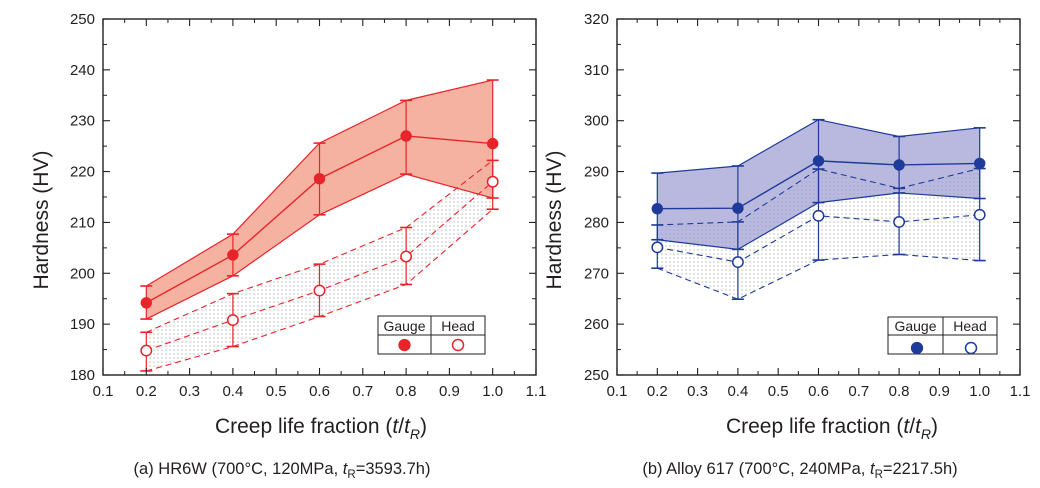 Image resolution: width=1040 pixels, height=488 pixels. What do you see at coordinates (431, 335) in the screenshot?
I see `legend-a: Gauge Head` at bounding box center [431, 335].